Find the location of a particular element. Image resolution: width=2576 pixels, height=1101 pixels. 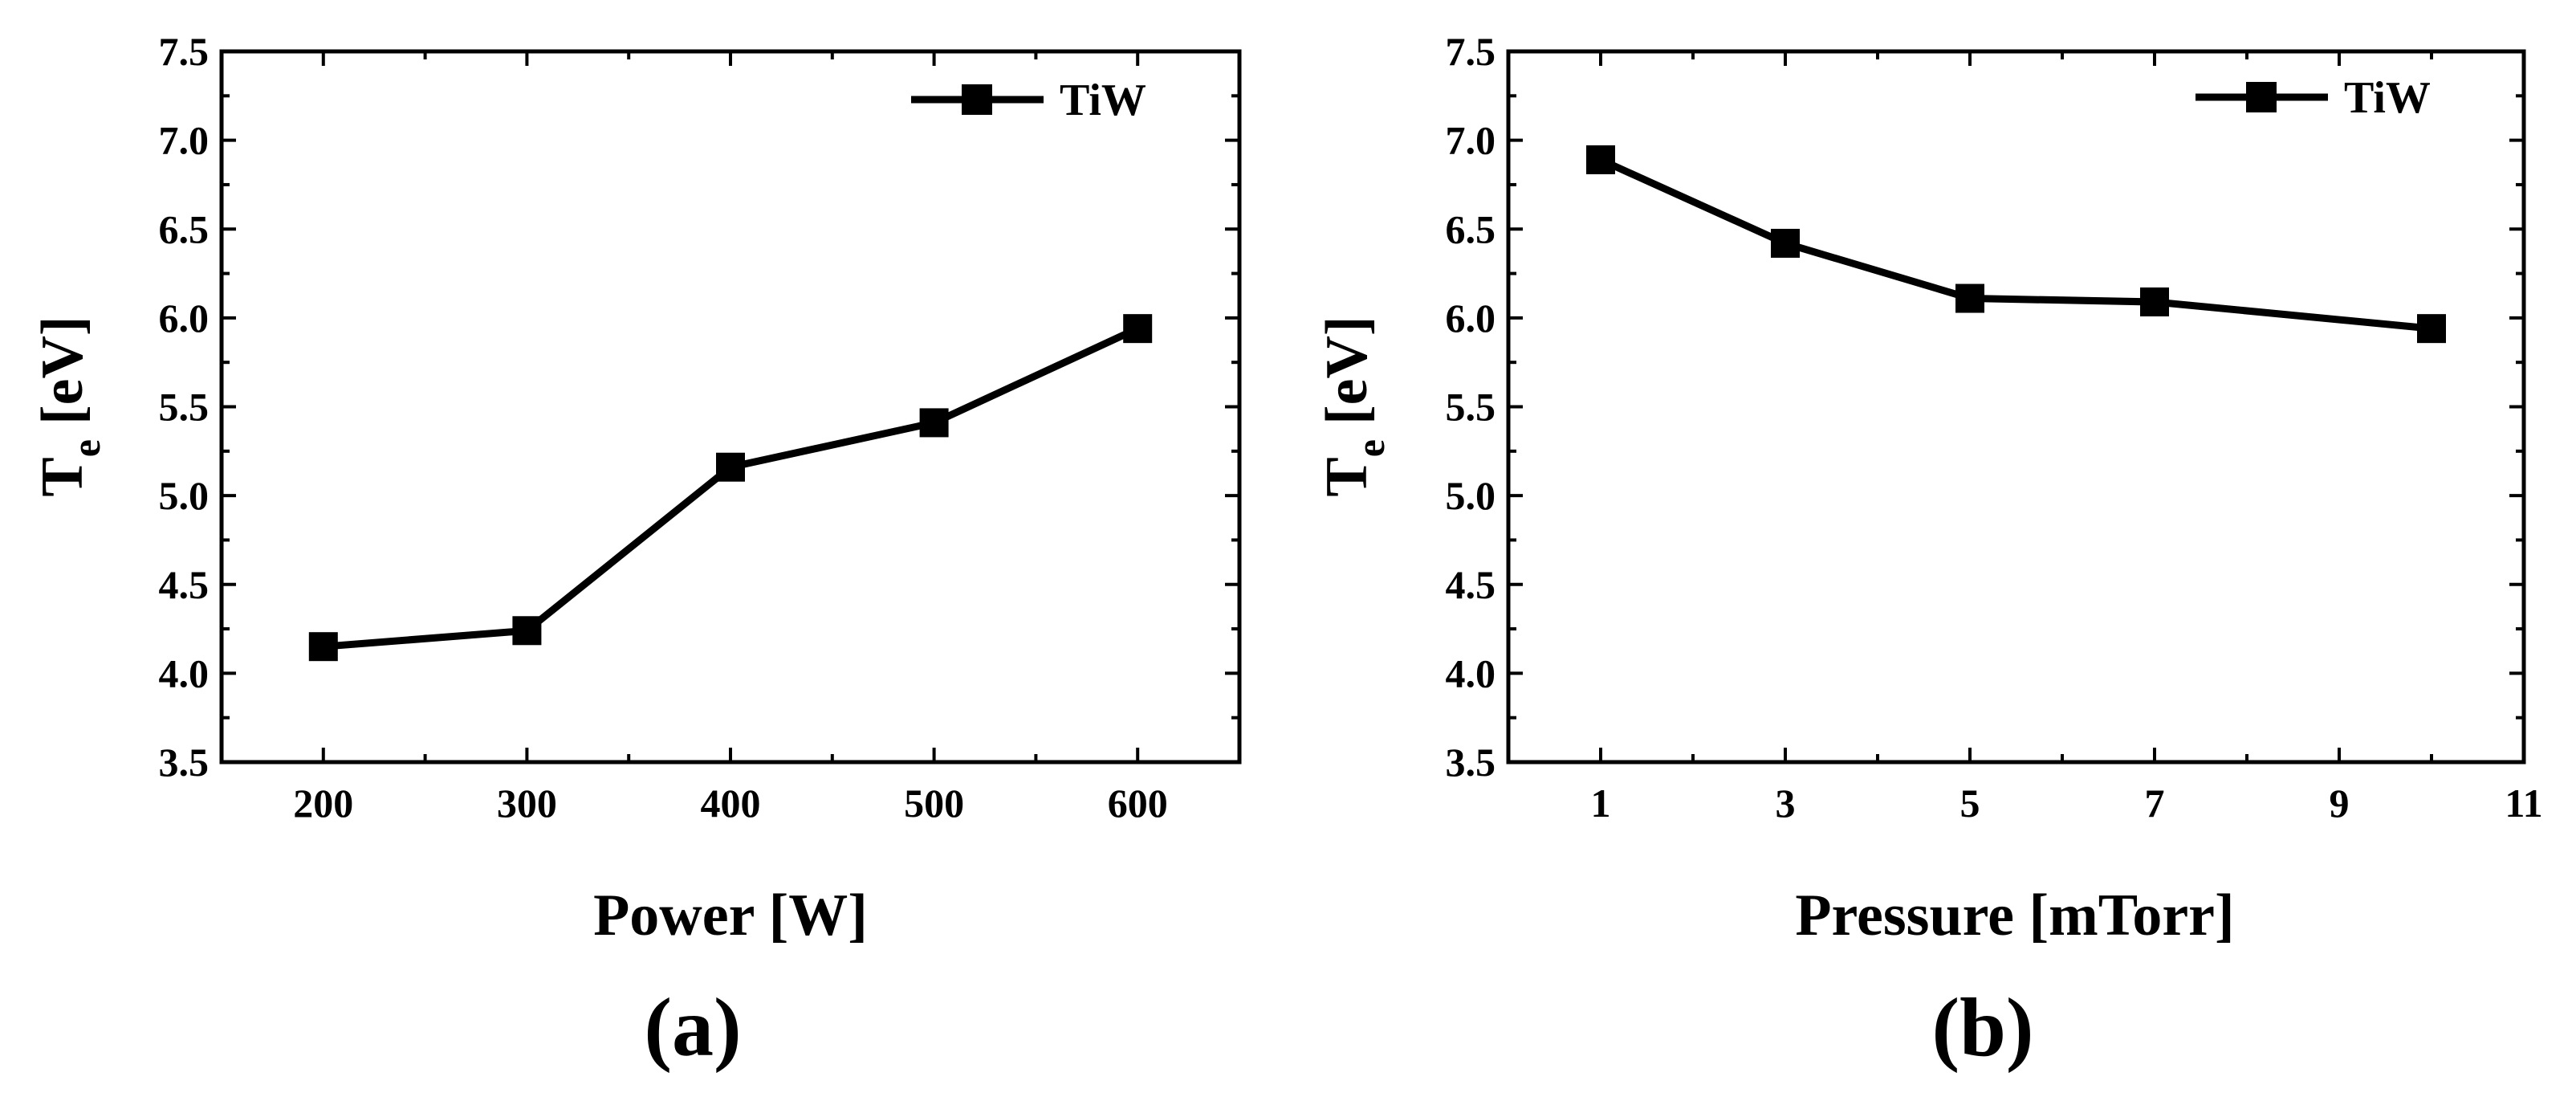

x-tick-label: 7 is located at coordinates (2155, 803).